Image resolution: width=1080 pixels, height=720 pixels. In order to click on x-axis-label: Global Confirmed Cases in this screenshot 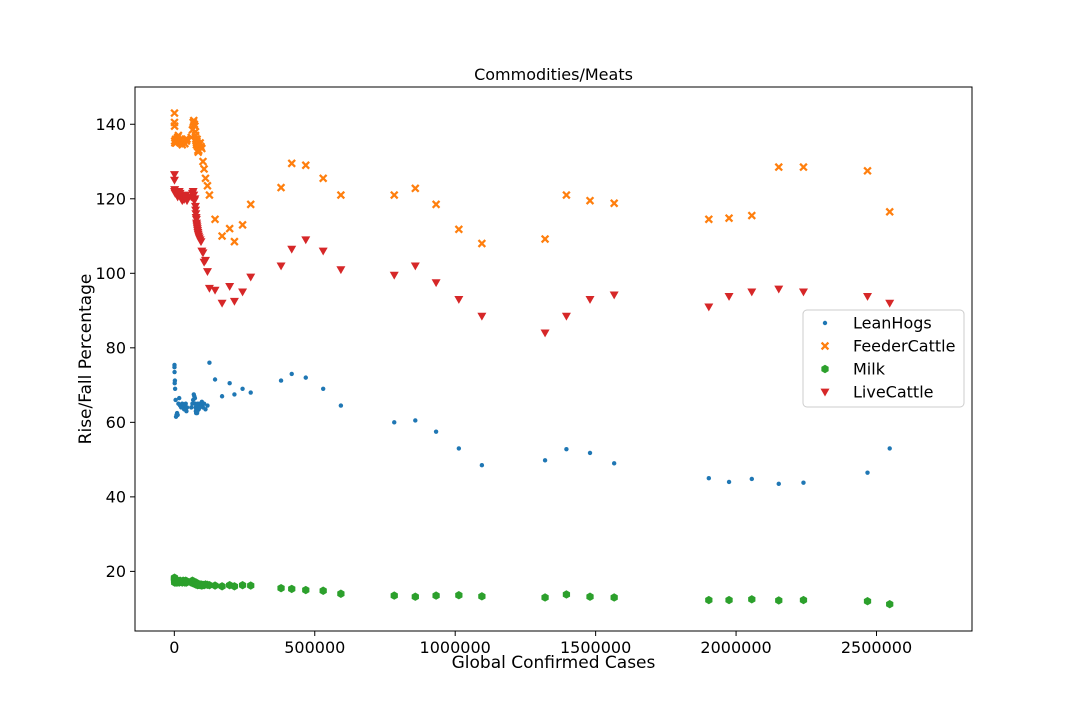, I will do `click(554, 663)`.